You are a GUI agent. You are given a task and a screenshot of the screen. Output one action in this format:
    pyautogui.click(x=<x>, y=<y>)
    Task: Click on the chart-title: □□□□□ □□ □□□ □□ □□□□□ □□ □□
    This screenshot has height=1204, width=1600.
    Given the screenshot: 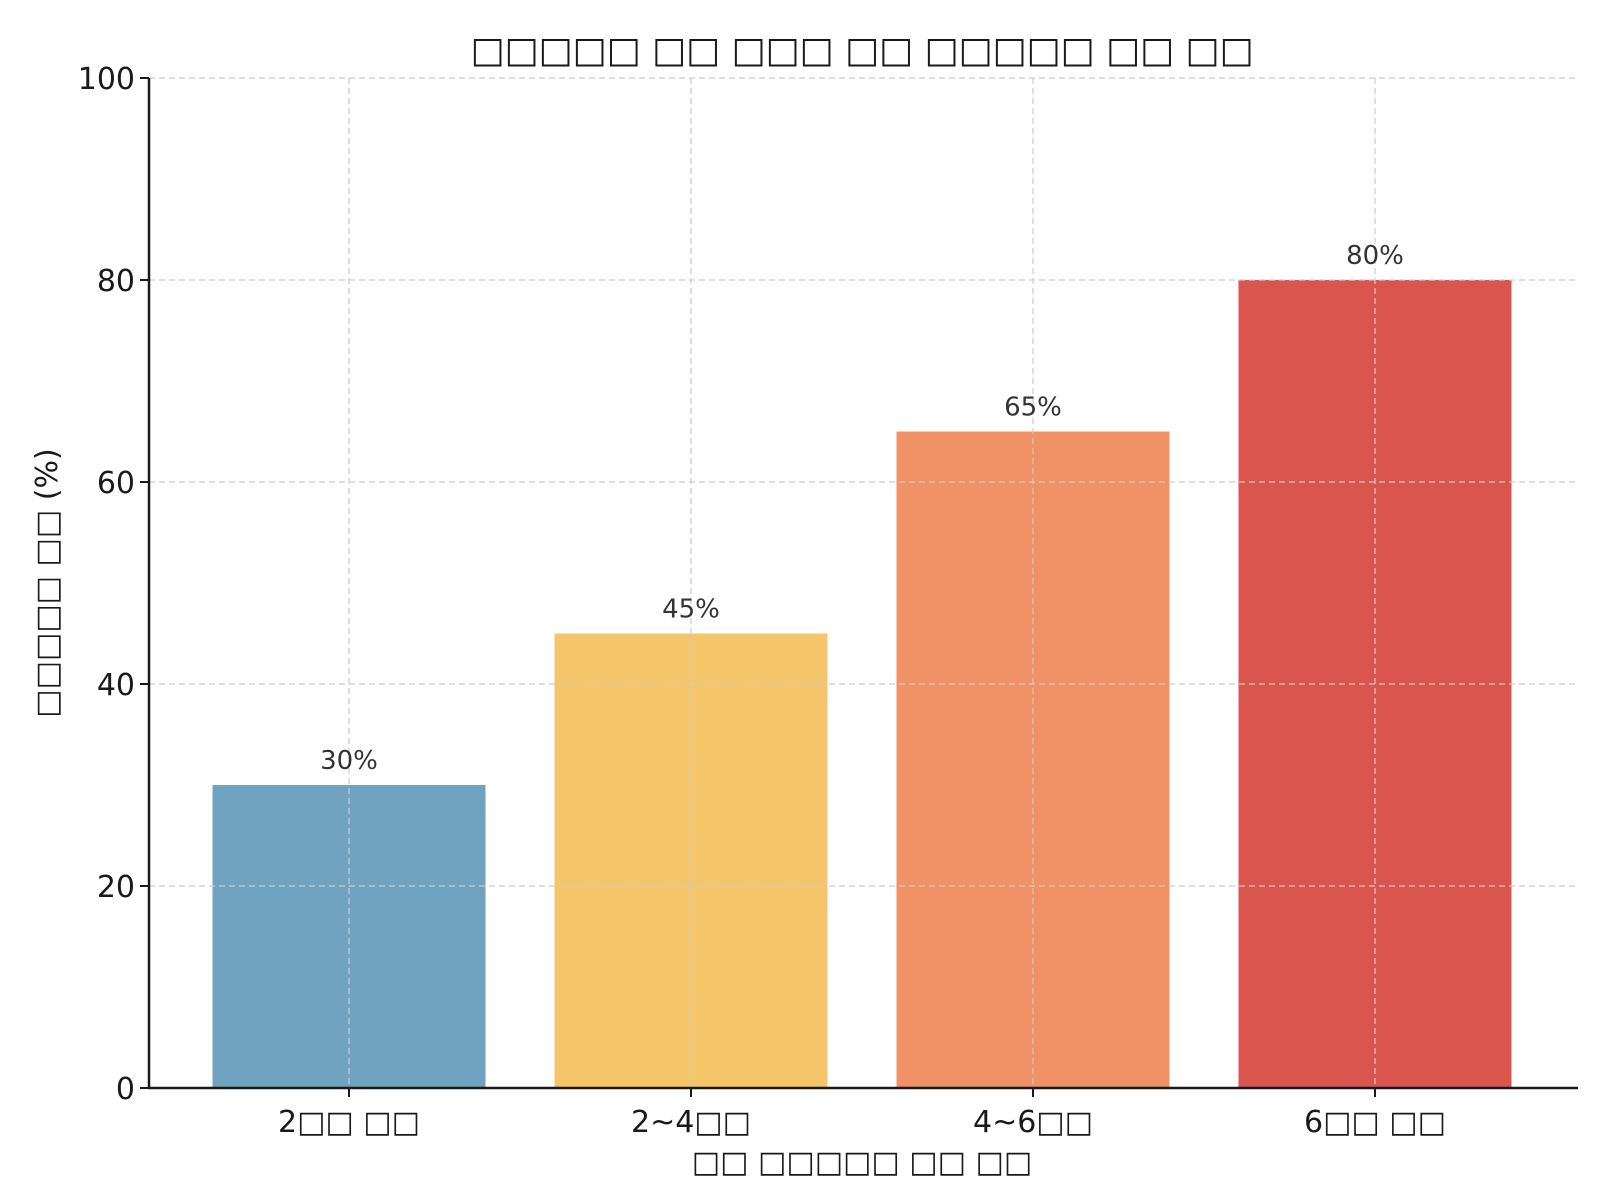 What is the action you would take?
    pyautogui.click(x=862, y=50)
    